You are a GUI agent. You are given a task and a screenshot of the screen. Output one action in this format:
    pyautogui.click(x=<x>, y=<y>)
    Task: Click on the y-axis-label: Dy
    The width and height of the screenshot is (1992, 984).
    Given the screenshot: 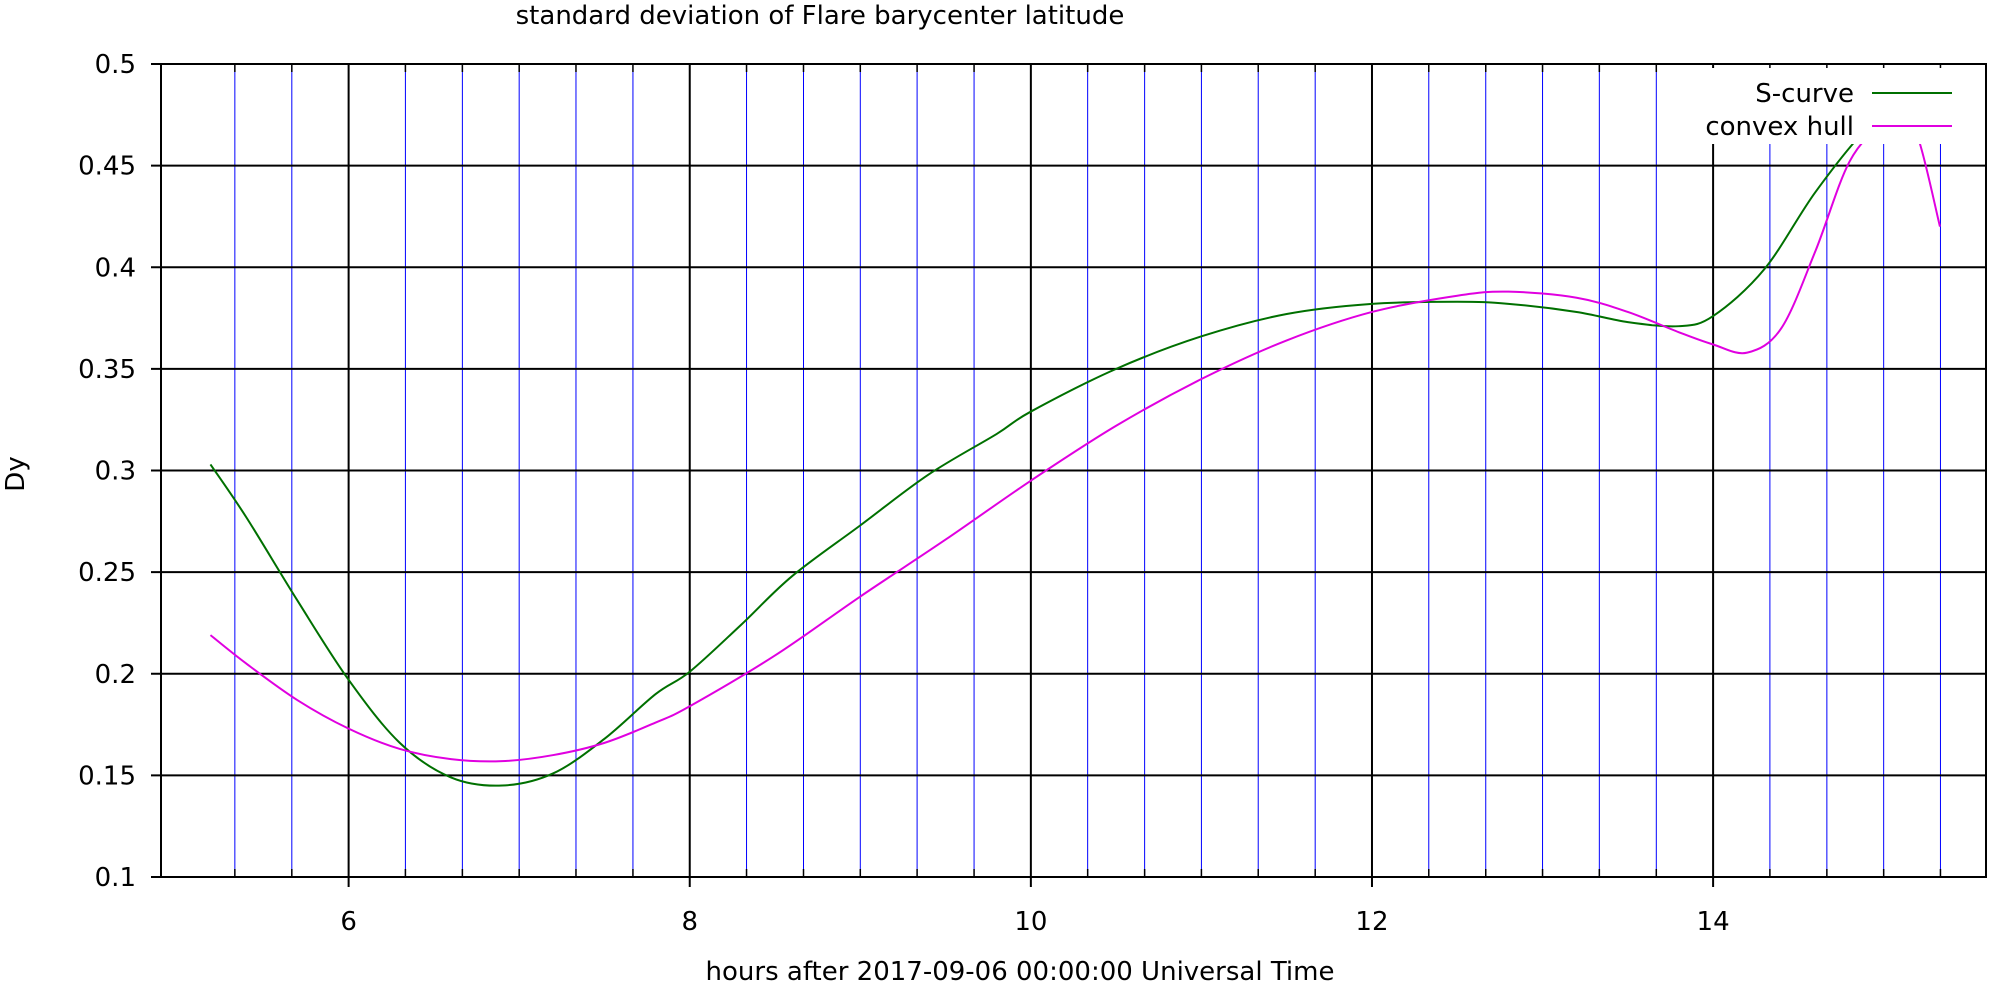 What is the action you would take?
    pyautogui.click(x=16, y=473)
    